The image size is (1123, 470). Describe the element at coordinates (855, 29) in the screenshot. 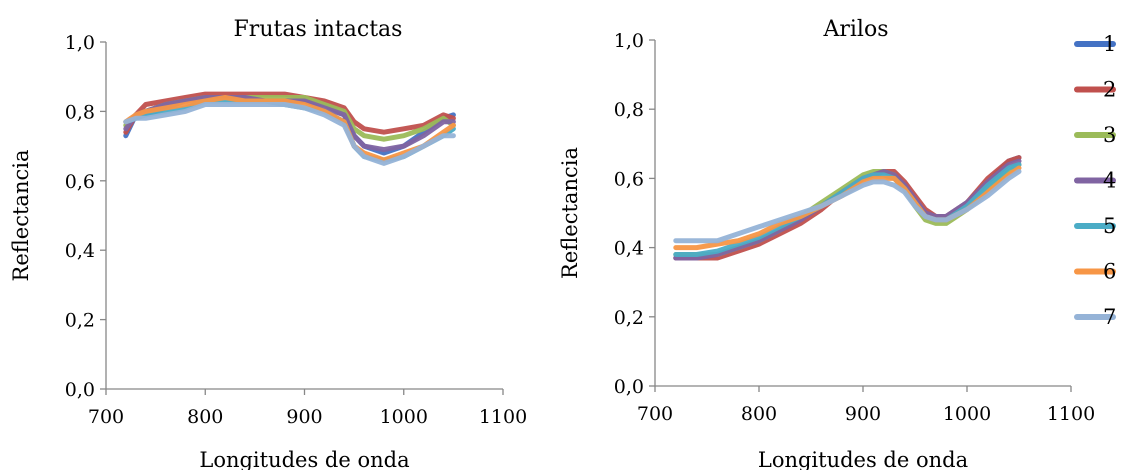

I see `chart-title: Arilos` at that location.